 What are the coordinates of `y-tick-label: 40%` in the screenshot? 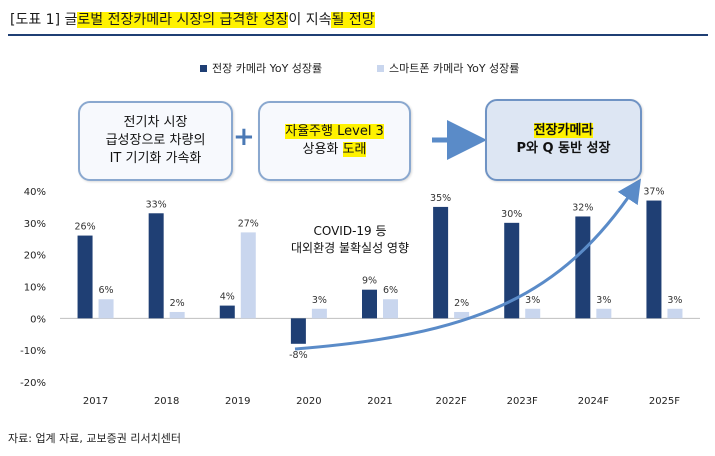 It's located at (35, 192).